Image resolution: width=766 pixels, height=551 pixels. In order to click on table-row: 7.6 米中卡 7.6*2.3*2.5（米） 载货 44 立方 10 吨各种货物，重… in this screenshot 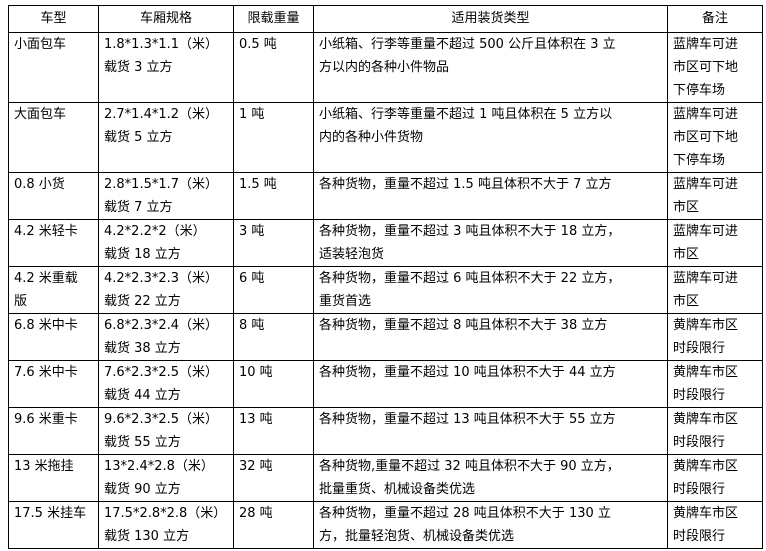, I will do `click(385, 384)`.